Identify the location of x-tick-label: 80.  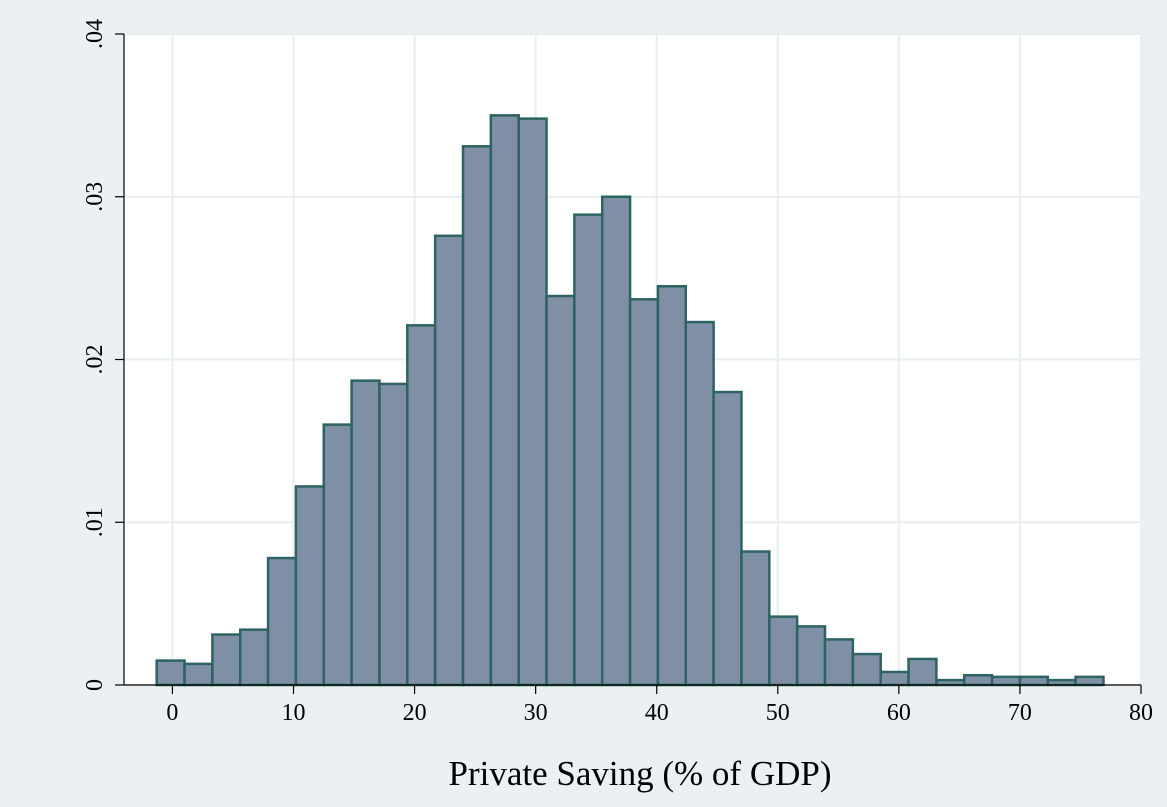
(1141, 713).